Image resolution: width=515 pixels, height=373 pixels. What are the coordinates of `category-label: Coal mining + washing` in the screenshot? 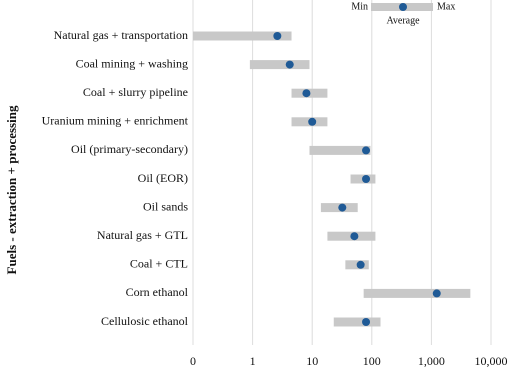 It's located at (132, 63).